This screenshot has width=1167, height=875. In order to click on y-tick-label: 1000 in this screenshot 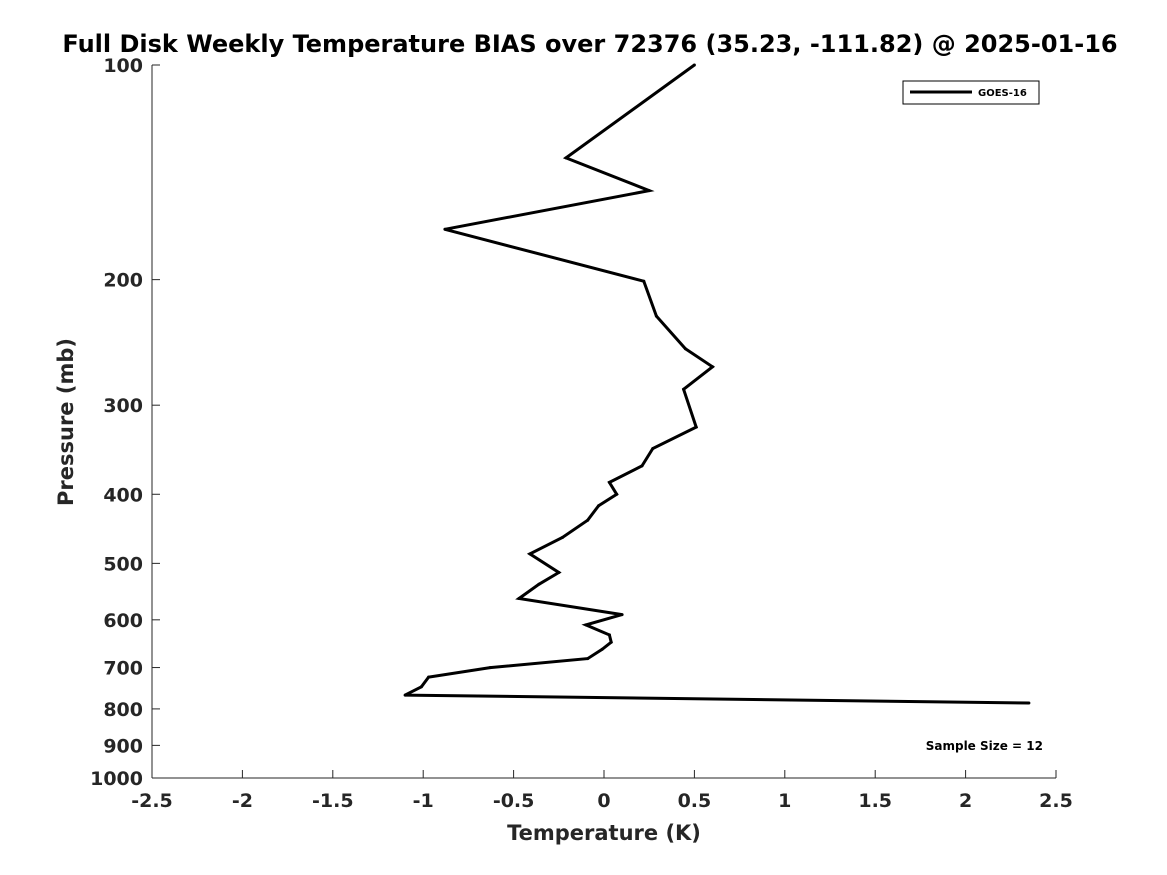, I will do `click(116, 779)`.